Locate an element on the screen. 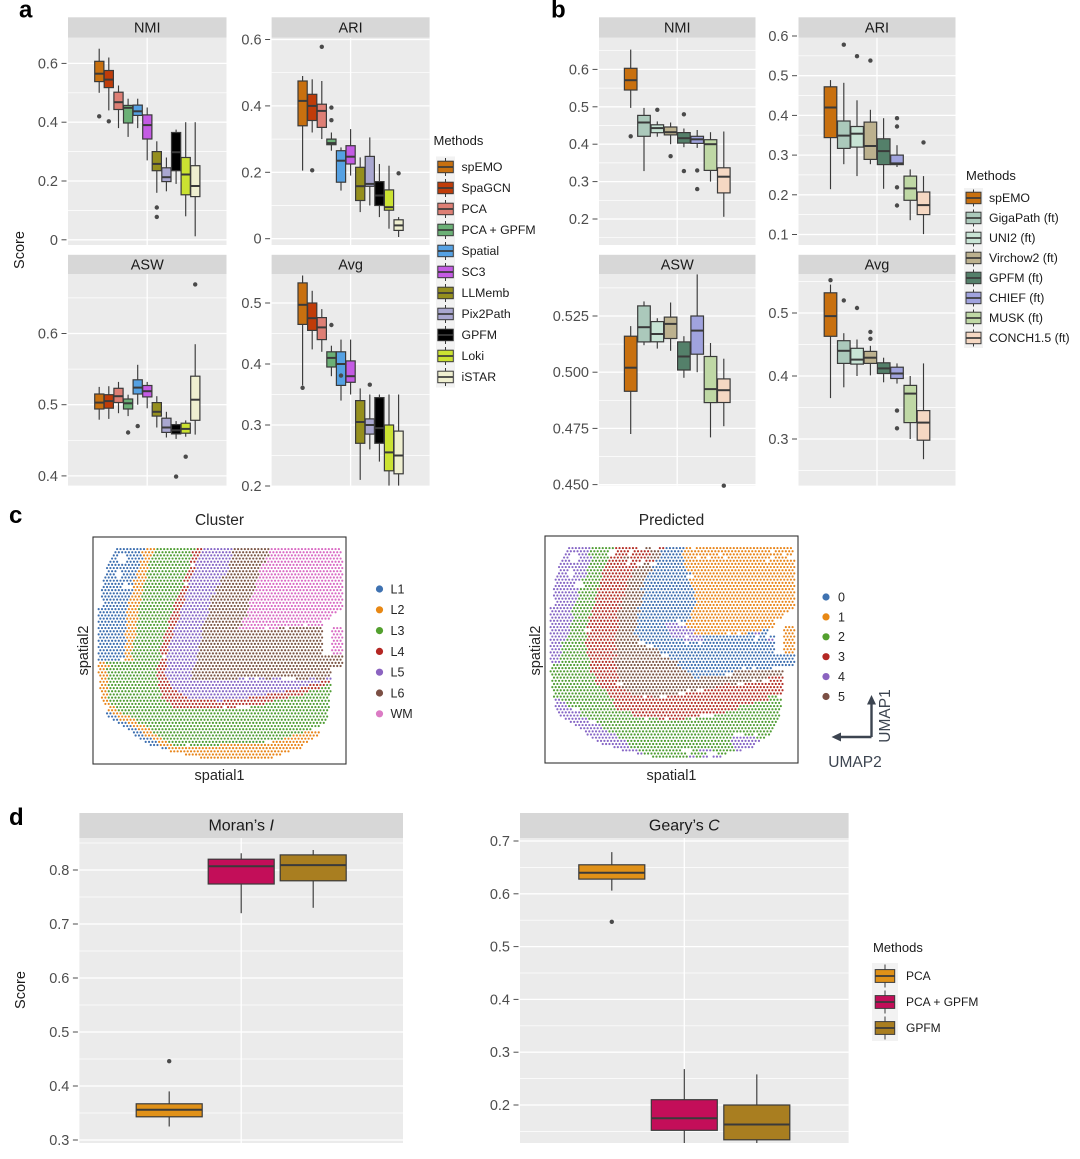  svg-text: 5 is located at coordinates (841, 697).